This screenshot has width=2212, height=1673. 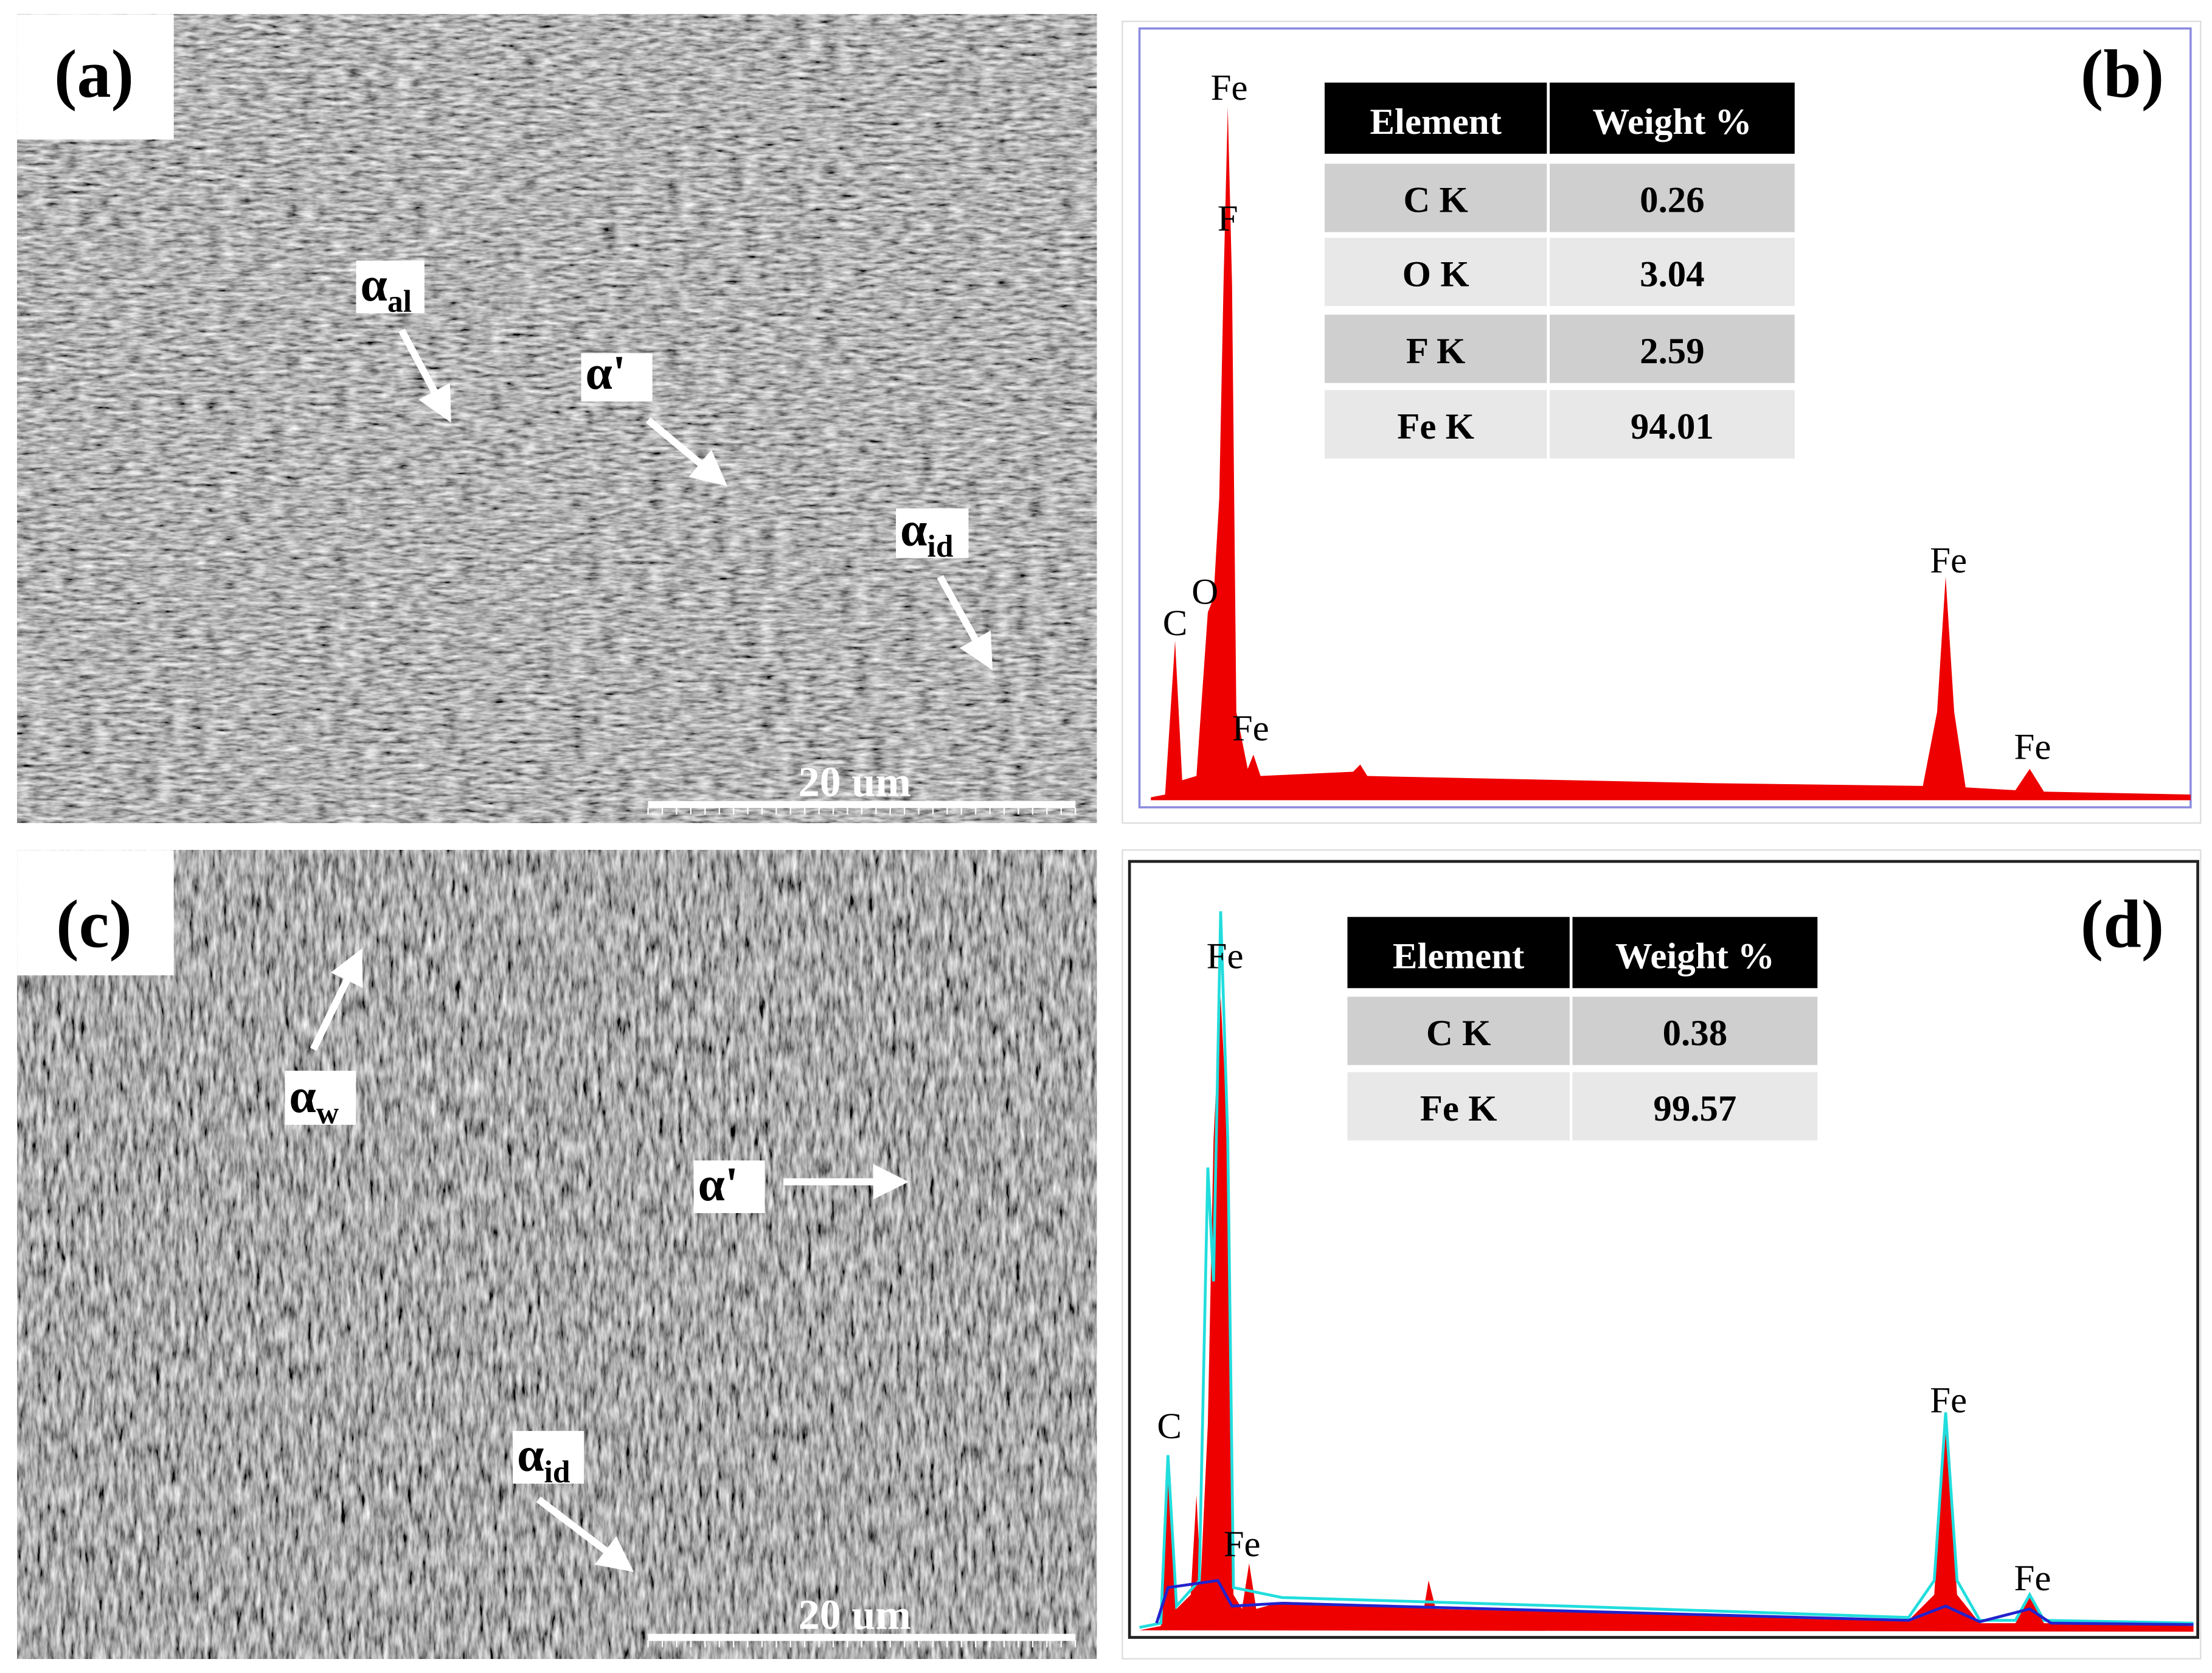 What do you see at coordinates (1228, 218) in the screenshot?
I see `peak-label: F` at bounding box center [1228, 218].